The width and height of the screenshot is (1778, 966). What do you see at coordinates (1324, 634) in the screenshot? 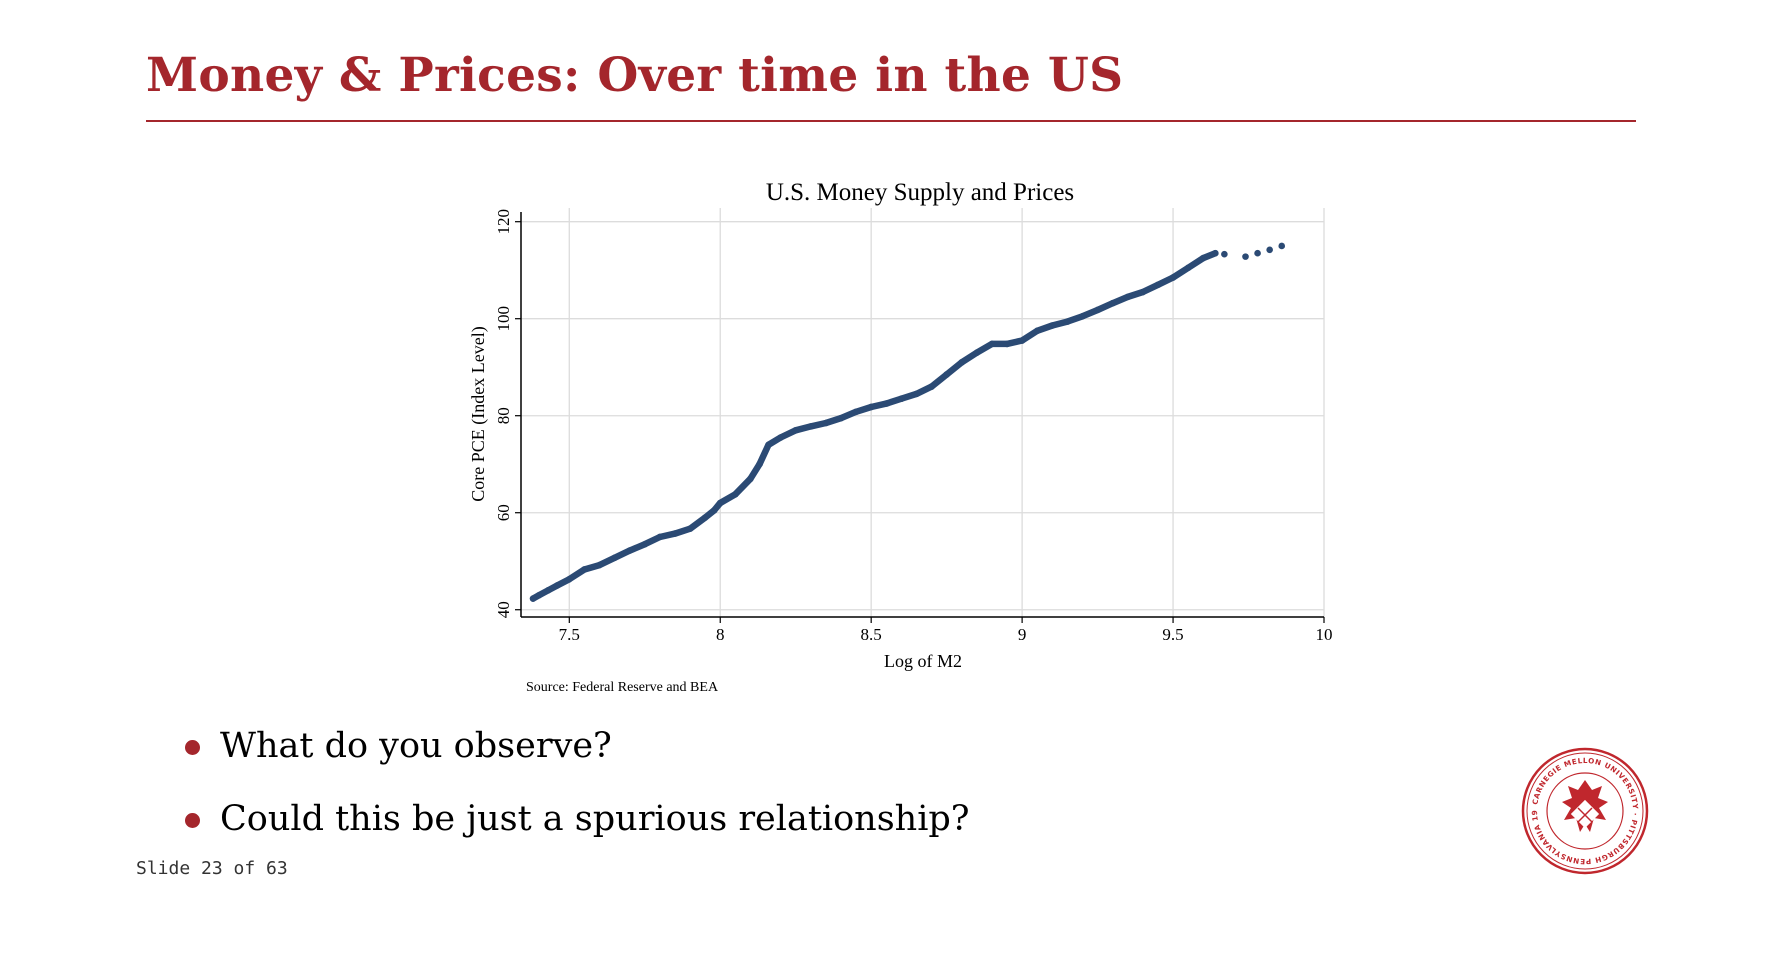
I see `x-tick-label: 10` at bounding box center [1324, 634].